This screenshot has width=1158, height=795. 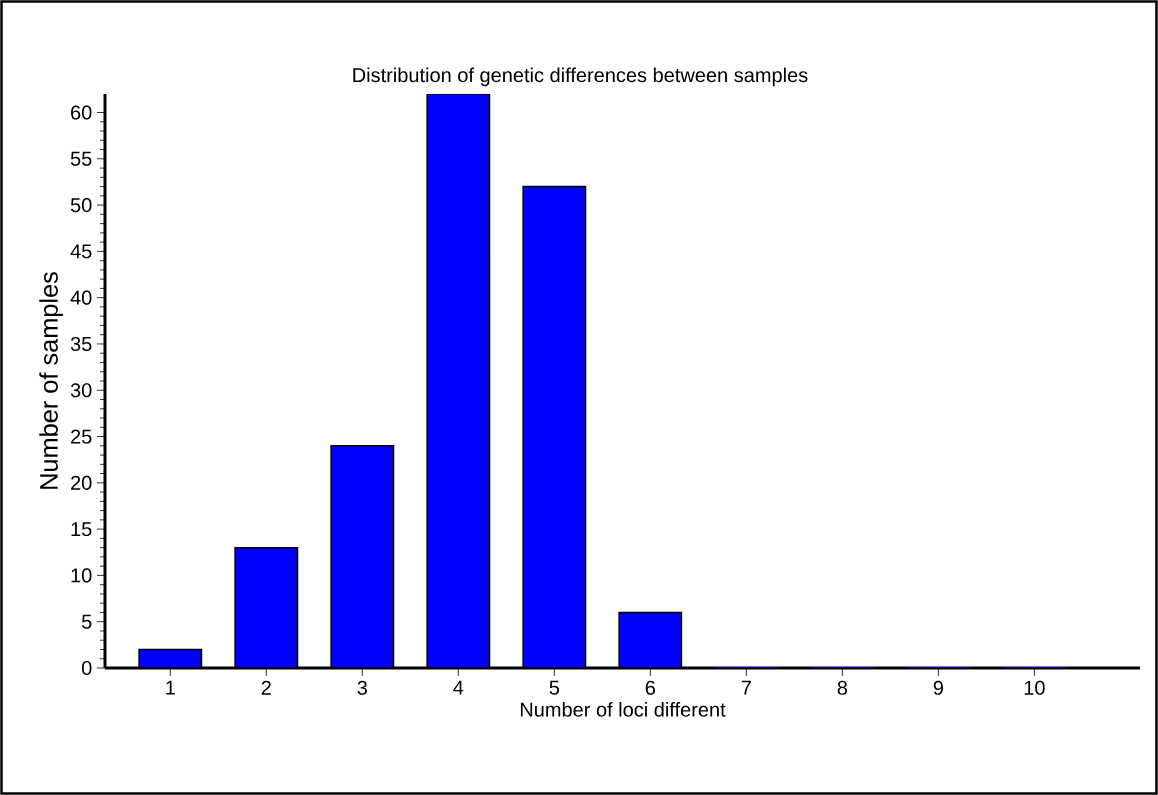 I want to click on x-tick-label: 9, so click(x=938, y=687).